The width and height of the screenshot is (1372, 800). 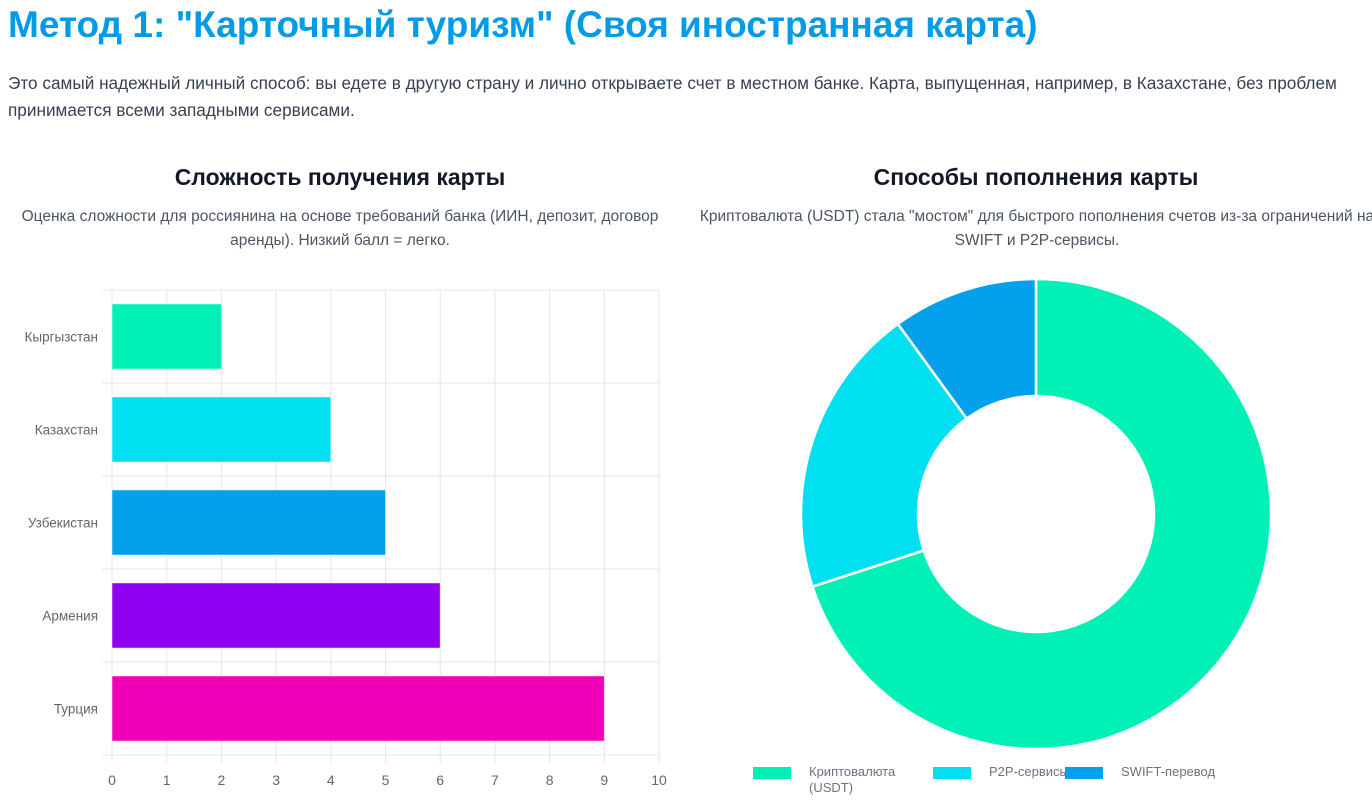 What do you see at coordinates (276, 780) in the screenshot?
I see `x-tick-label: 3` at bounding box center [276, 780].